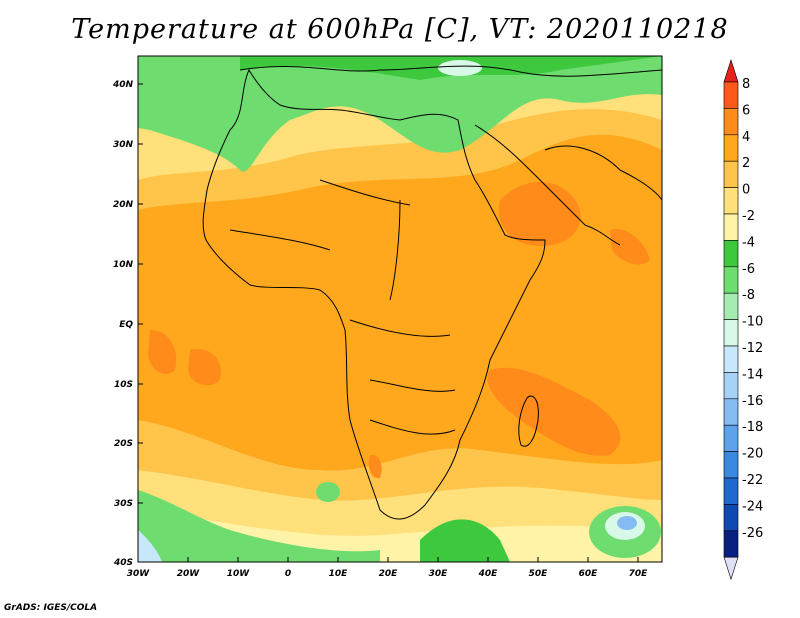 Image resolution: width=800 pixels, height=618 pixels. I want to click on colorbar-label: -12, so click(752, 348).